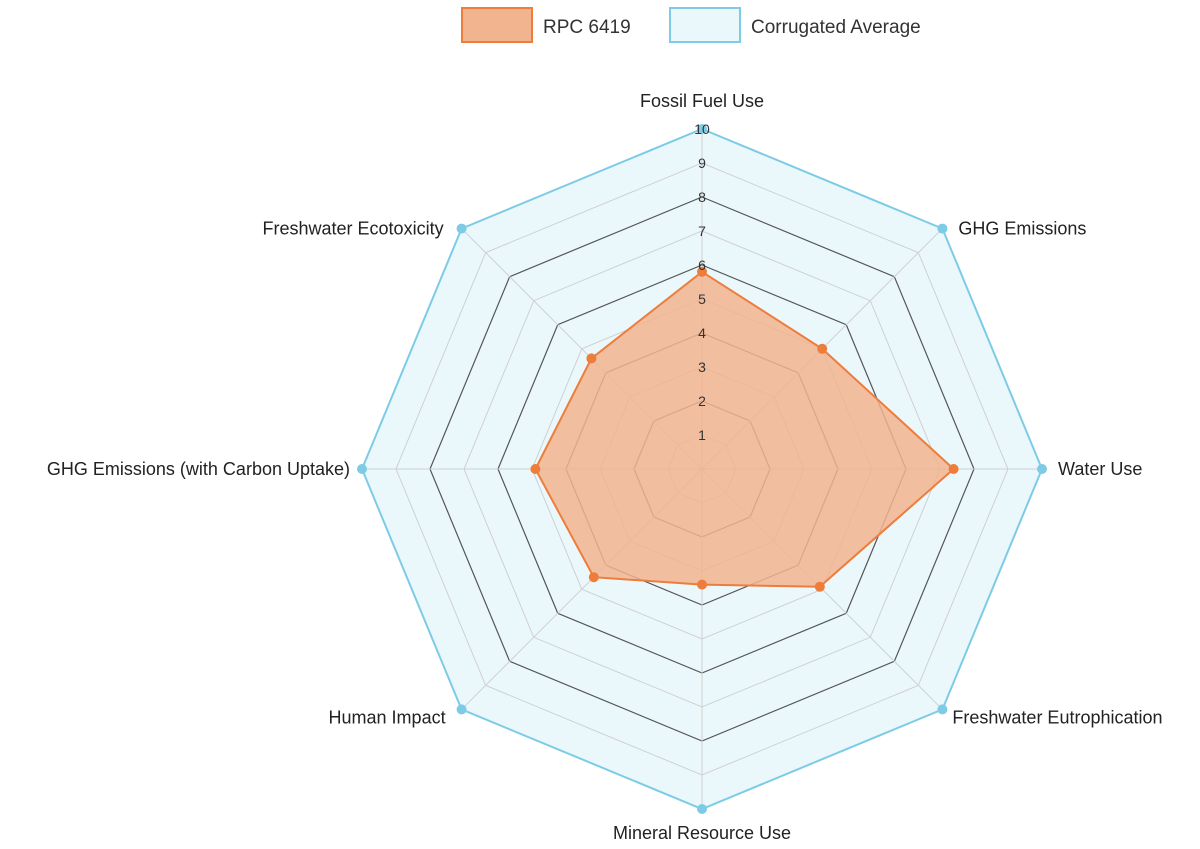 The image size is (1200, 849). What do you see at coordinates (1100, 469) in the screenshot?
I see `axis-label-3: Water Use` at bounding box center [1100, 469].